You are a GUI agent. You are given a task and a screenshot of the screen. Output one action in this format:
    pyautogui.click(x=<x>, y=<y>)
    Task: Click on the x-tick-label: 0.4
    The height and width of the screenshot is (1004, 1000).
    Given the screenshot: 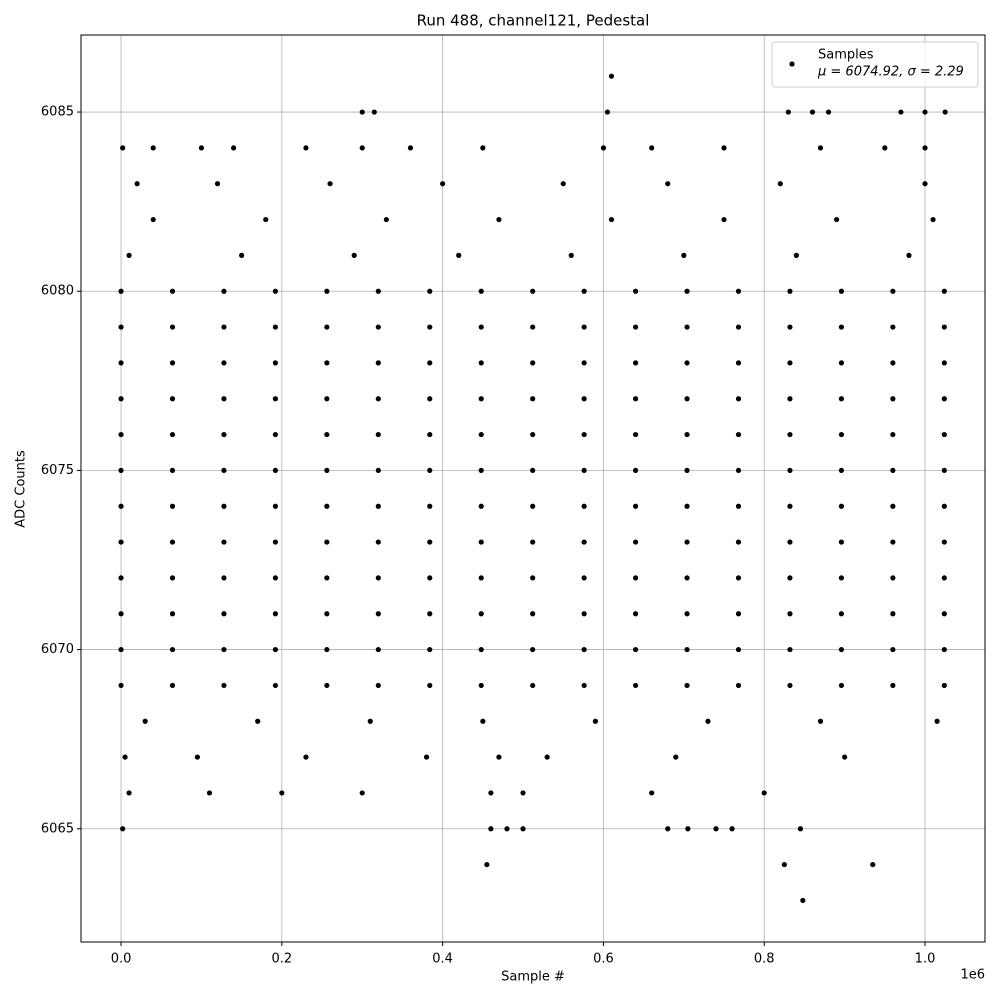 What is the action you would take?
    pyautogui.click(x=442, y=959)
    